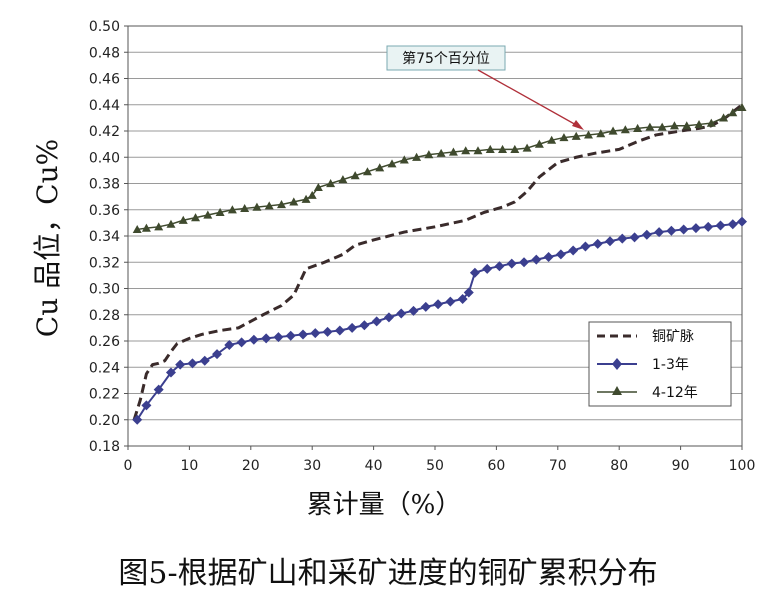 The width and height of the screenshot is (776, 613). What do you see at coordinates (446, 58) in the screenshot?
I see `annotation-box` at bounding box center [446, 58].